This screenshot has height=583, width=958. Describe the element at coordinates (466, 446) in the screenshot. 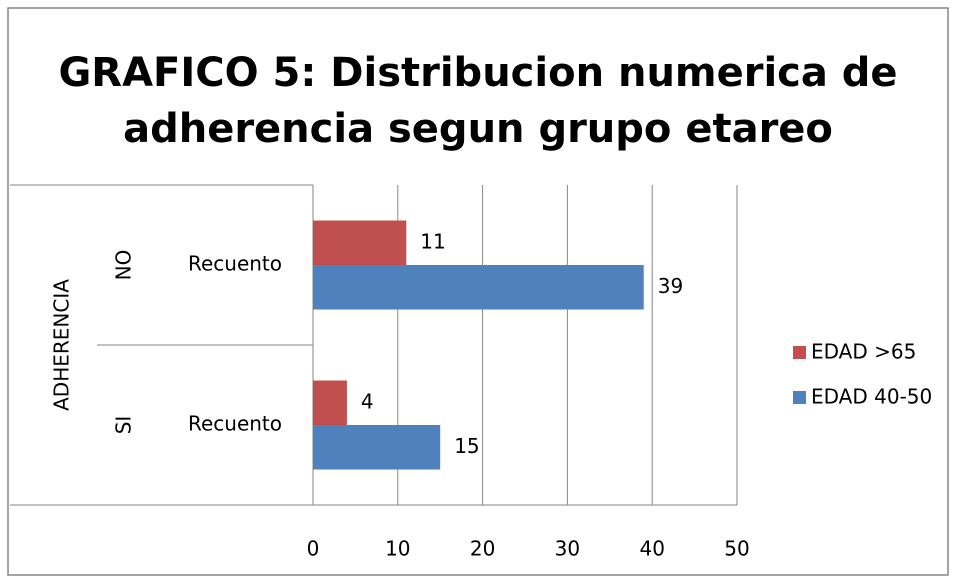

I see `data-label: 15` at that location.